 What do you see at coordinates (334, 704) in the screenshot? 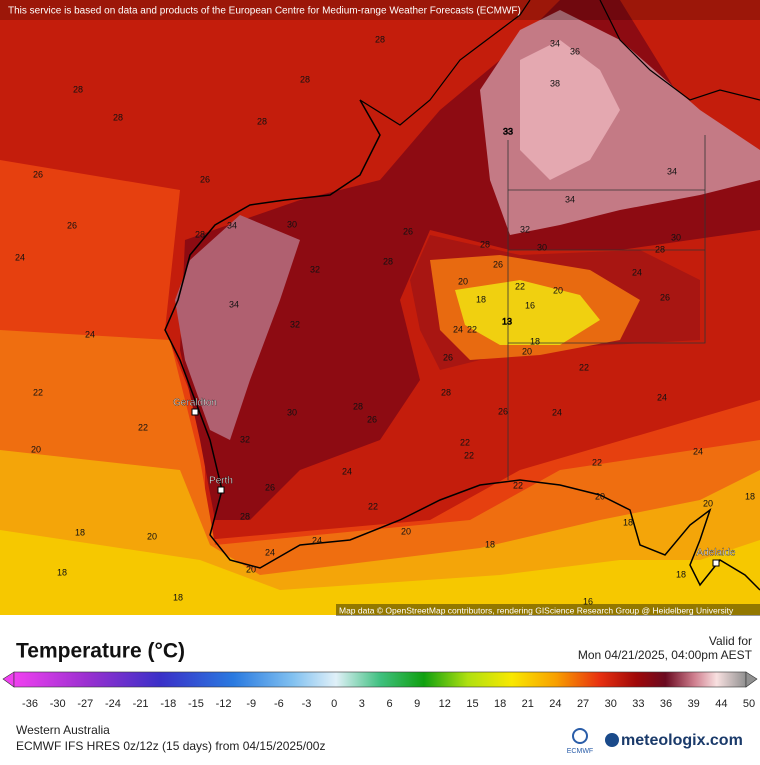
I see `colorbar-tick-label: 0` at bounding box center [334, 704].